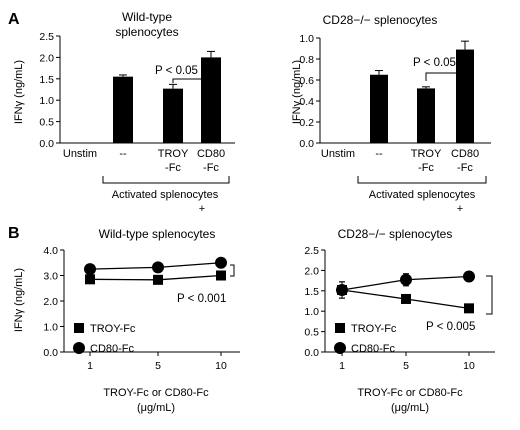  Describe the element at coordinates (146, 32) in the screenshot. I see `chart-title-line-2: splenocytes` at that location.